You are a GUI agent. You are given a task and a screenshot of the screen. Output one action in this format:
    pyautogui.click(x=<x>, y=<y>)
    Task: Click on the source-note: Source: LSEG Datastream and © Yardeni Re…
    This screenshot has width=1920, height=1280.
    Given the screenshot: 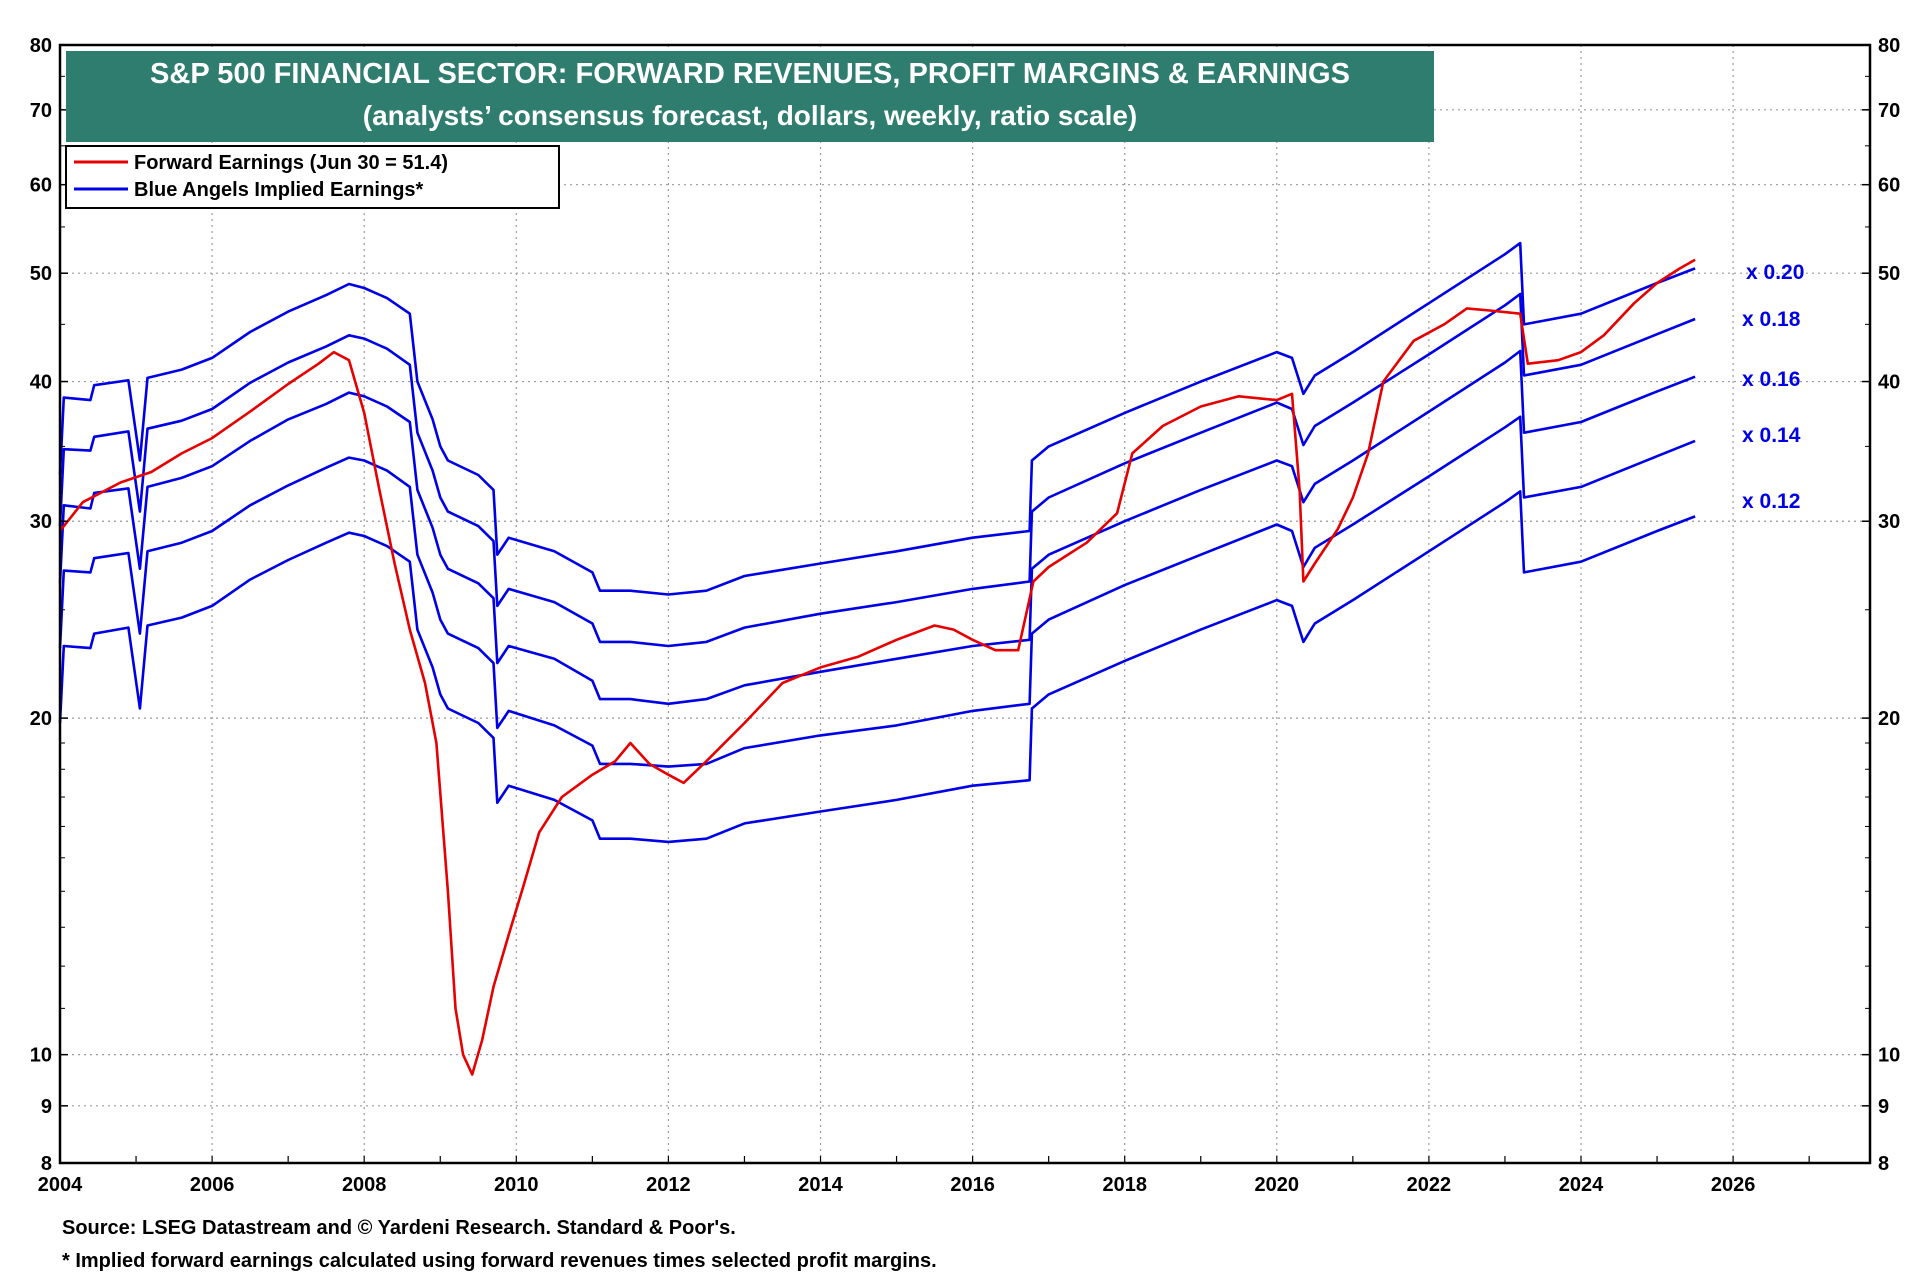 What is the action you would take?
    pyautogui.click(x=399, y=1228)
    